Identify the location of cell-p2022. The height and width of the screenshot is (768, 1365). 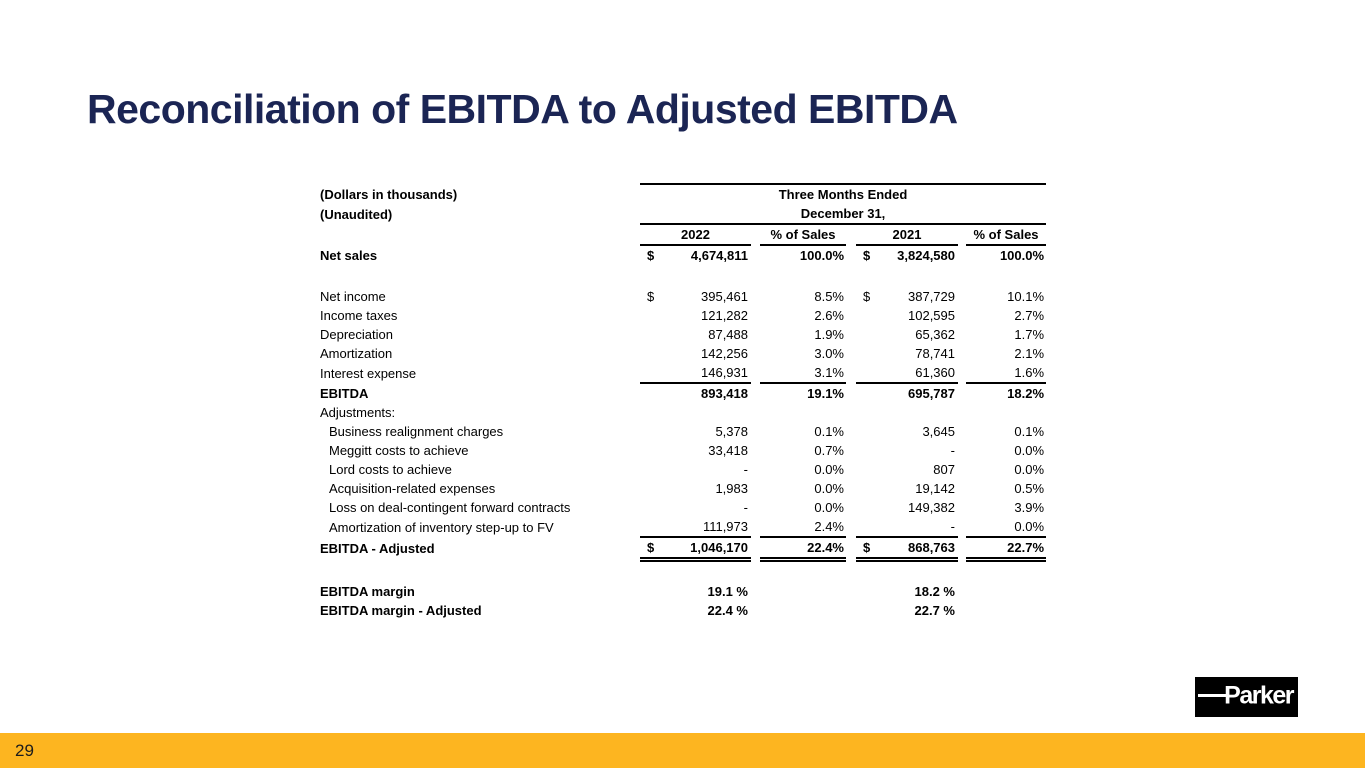
(803, 591).